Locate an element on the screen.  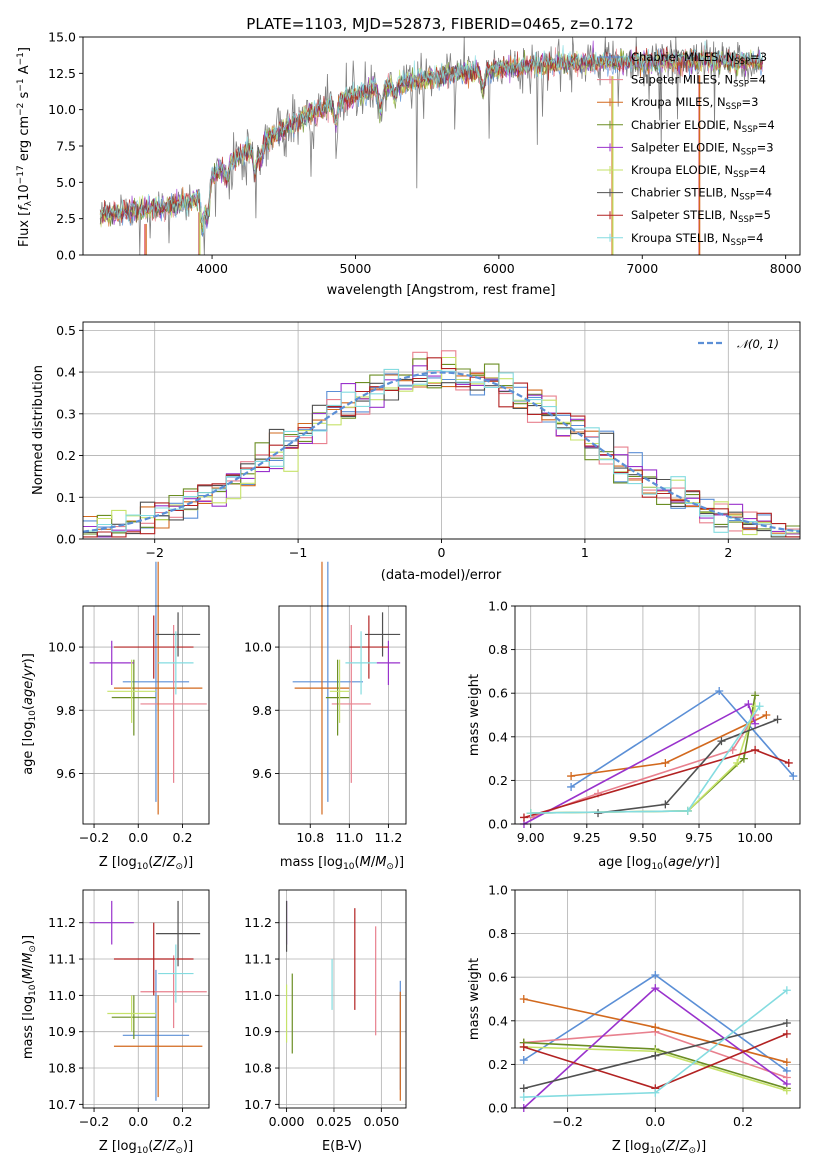
mass-vs-metallicity-frame is located at coordinates (146, 999).